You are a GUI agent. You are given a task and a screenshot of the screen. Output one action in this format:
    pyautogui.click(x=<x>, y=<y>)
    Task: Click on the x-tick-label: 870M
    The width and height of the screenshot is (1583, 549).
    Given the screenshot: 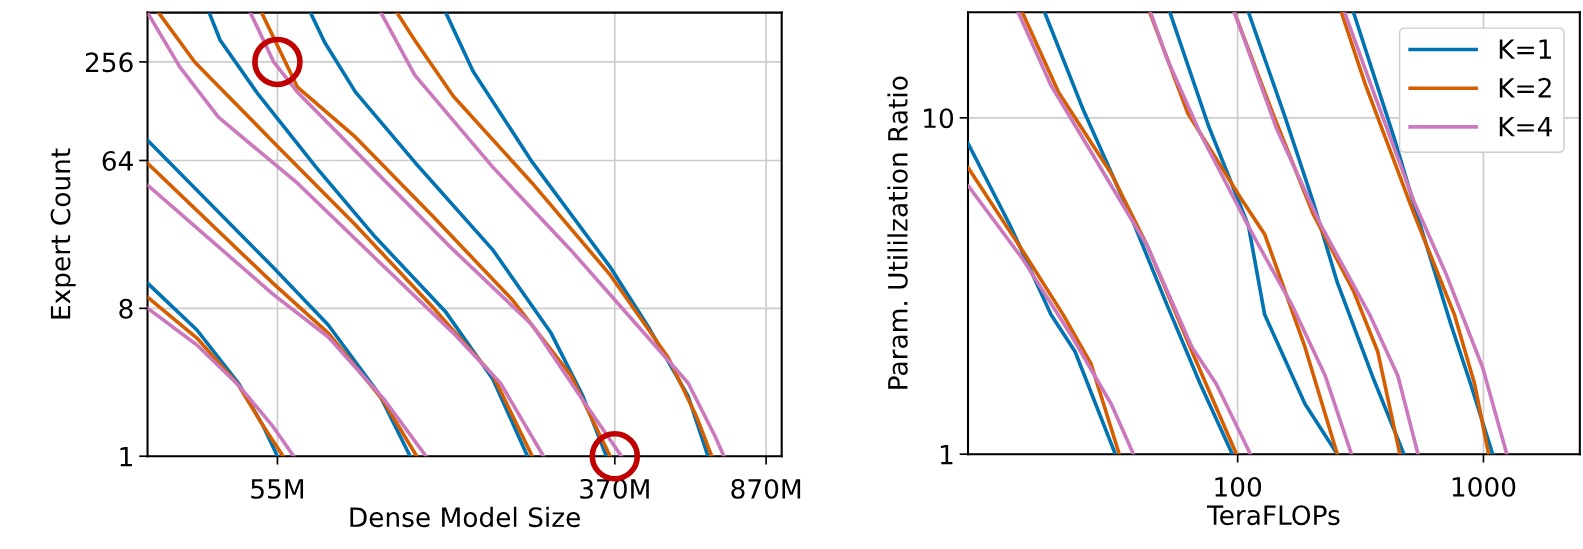 What is the action you would take?
    pyautogui.click(x=766, y=488)
    